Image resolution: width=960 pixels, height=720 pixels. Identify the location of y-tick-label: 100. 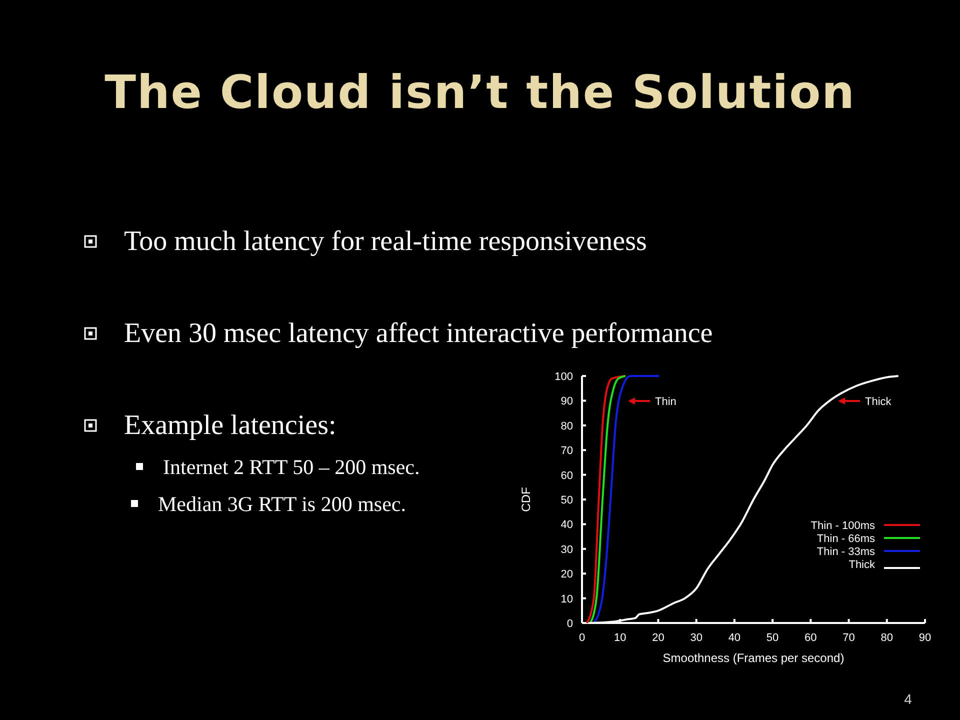
(563, 377).